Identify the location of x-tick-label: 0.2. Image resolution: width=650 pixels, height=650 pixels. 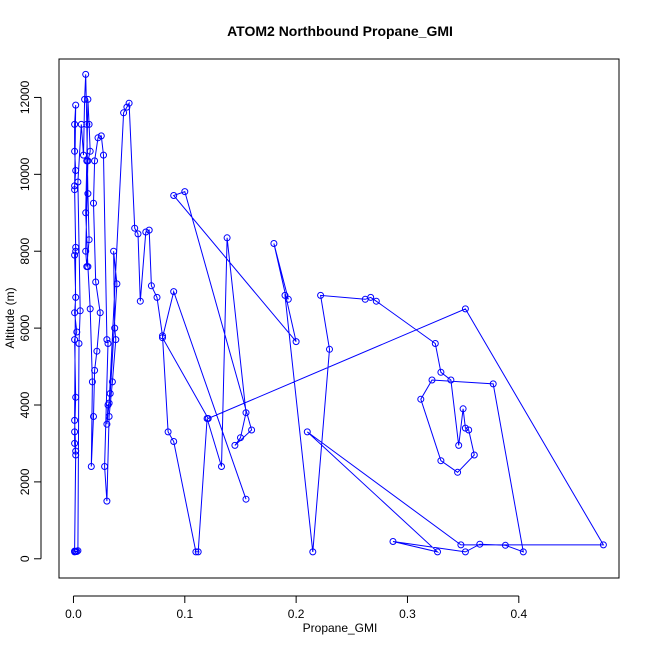
(296, 614).